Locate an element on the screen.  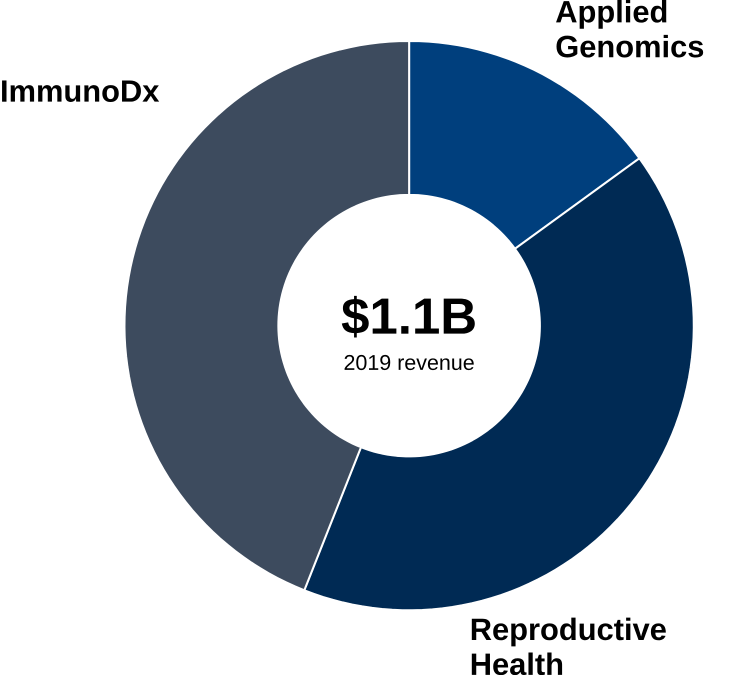
text: 2019 revenue is located at coordinates (409, 362).